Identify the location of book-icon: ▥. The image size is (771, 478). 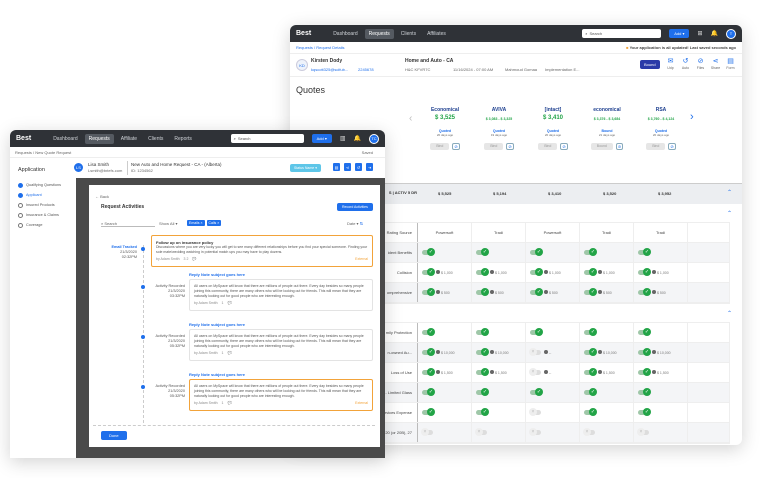
(342, 139).